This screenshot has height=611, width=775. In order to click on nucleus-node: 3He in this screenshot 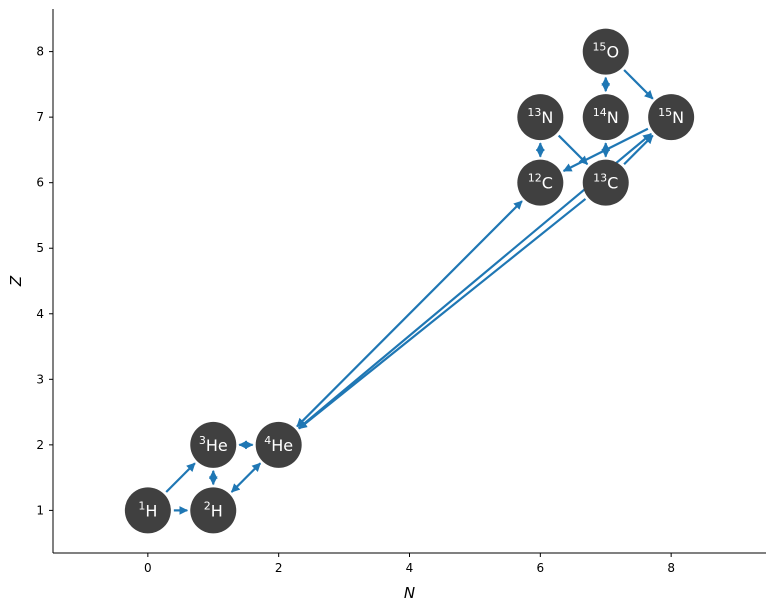, I will do `click(213, 444)`.